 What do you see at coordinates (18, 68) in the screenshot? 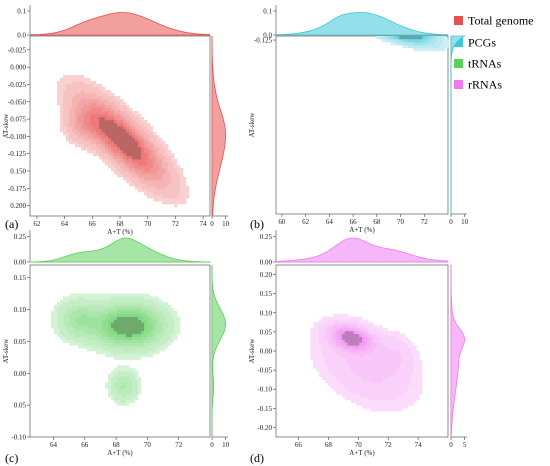
I see `y-tick-label: 0.000` at bounding box center [18, 68].